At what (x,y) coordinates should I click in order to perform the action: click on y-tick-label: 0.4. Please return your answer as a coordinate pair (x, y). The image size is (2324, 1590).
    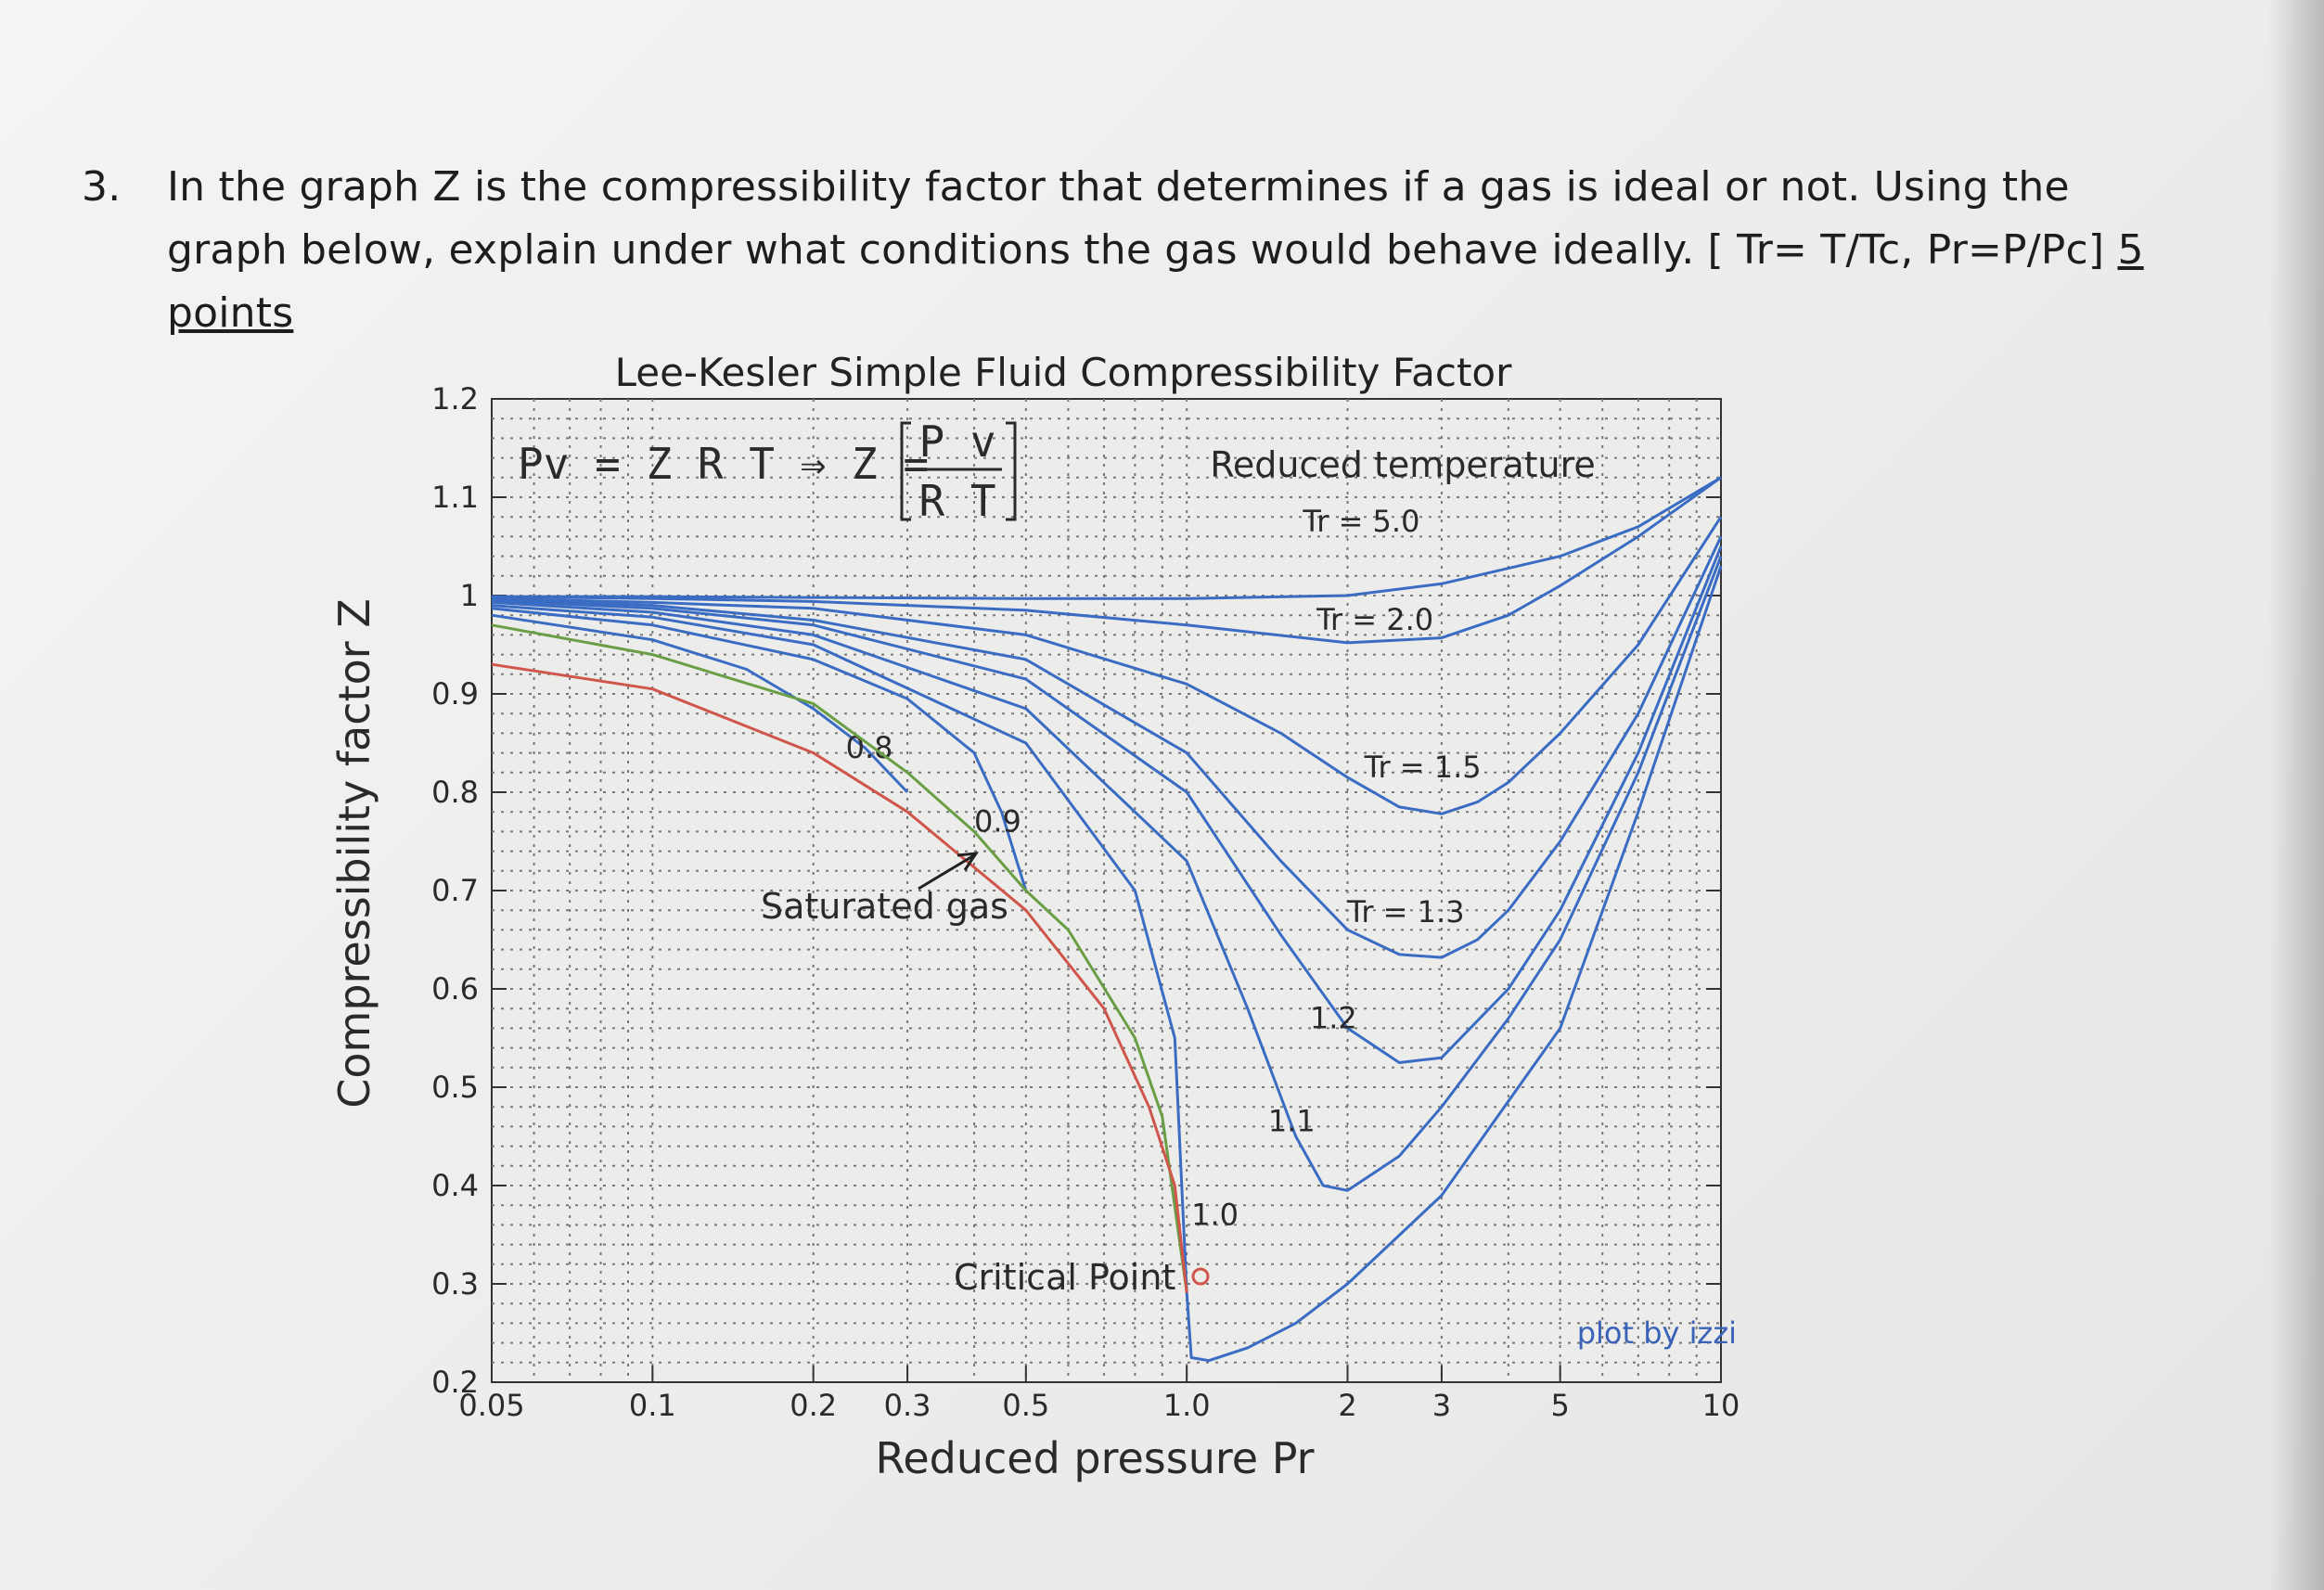
    Looking at the image, I should click on (455, 1185).